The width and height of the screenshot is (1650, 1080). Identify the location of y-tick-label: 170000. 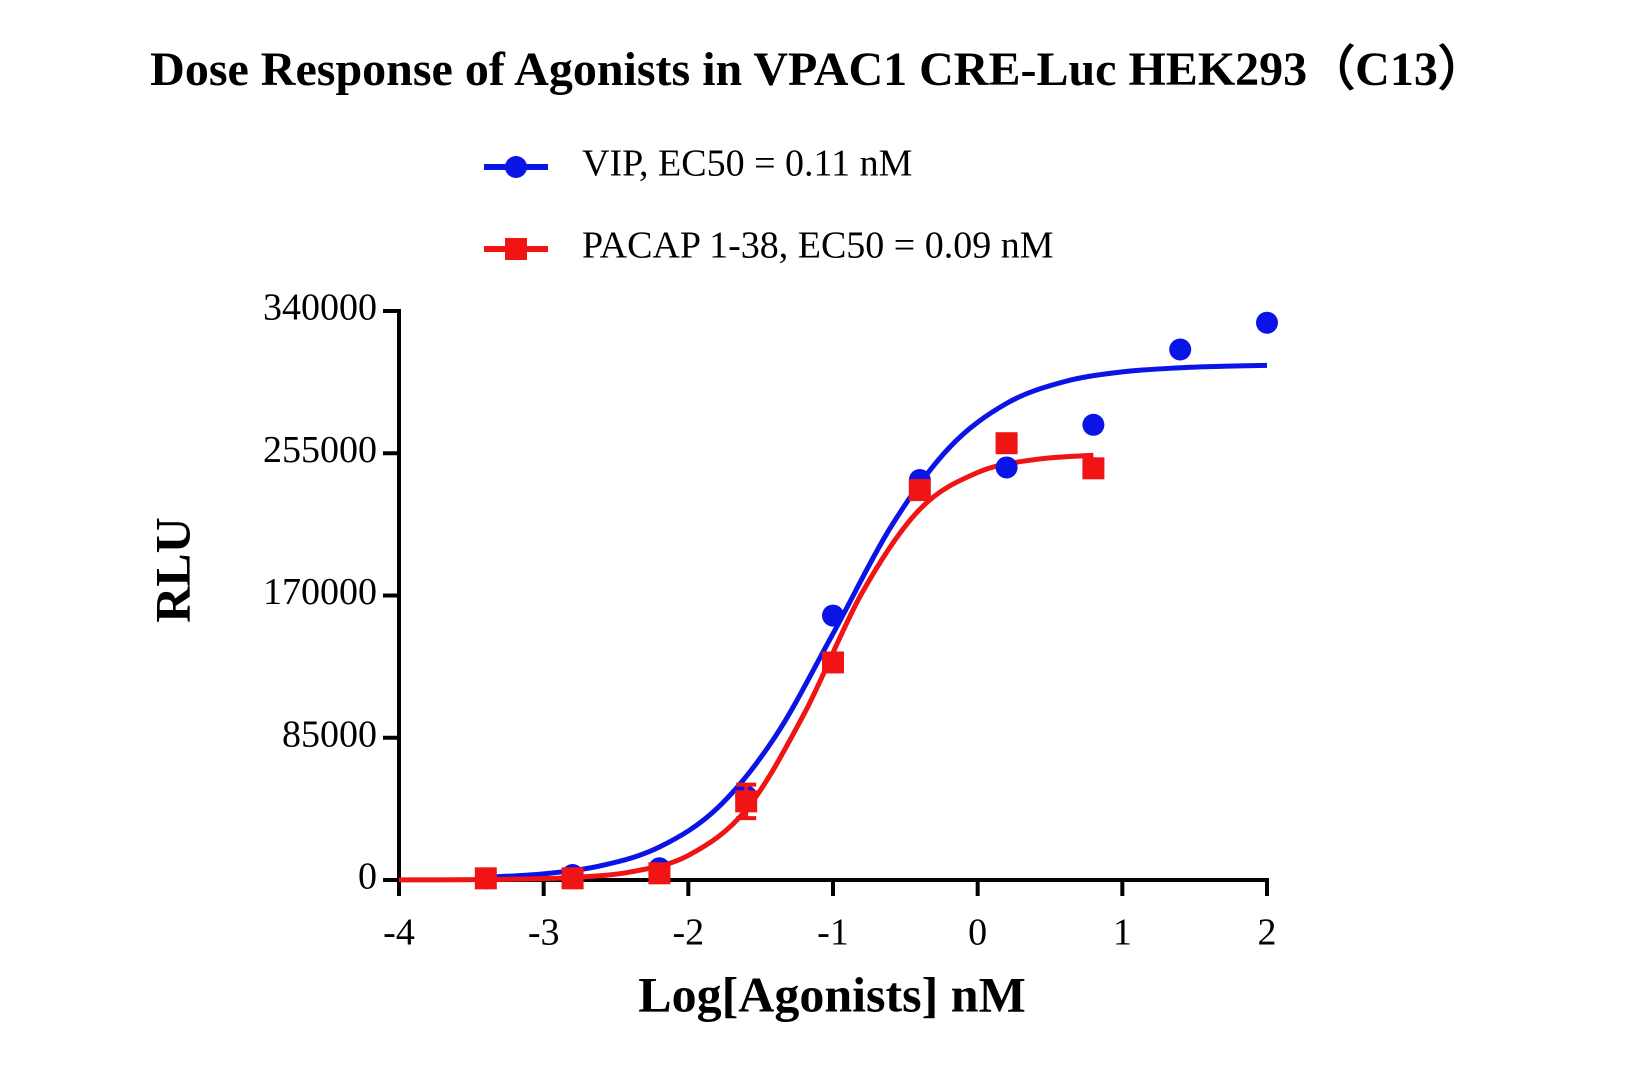
(320, 592).